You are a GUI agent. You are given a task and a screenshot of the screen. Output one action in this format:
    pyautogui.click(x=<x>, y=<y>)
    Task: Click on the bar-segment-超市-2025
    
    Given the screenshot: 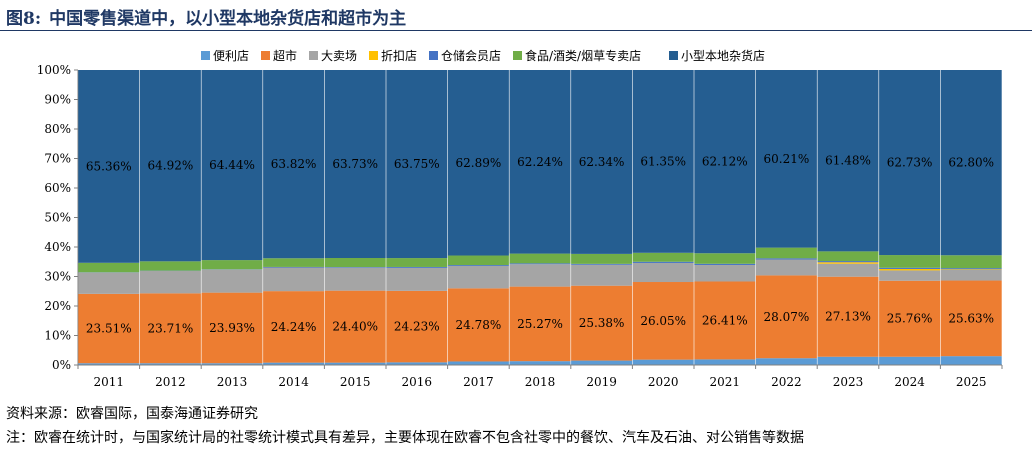 What is the action you would take?
    pyautogui.click(x=971, y=318)
    